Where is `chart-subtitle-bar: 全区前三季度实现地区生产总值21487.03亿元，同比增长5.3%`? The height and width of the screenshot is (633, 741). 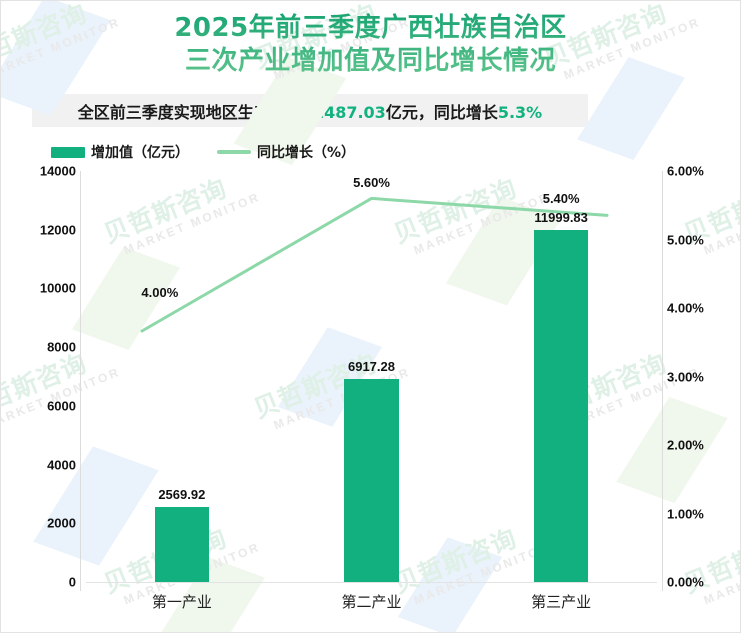 chart-subtitle-bar: 全区前三季度实现地区生产总值21487.03亿元，同比增长5.3% is located at coordinates (310, 110).